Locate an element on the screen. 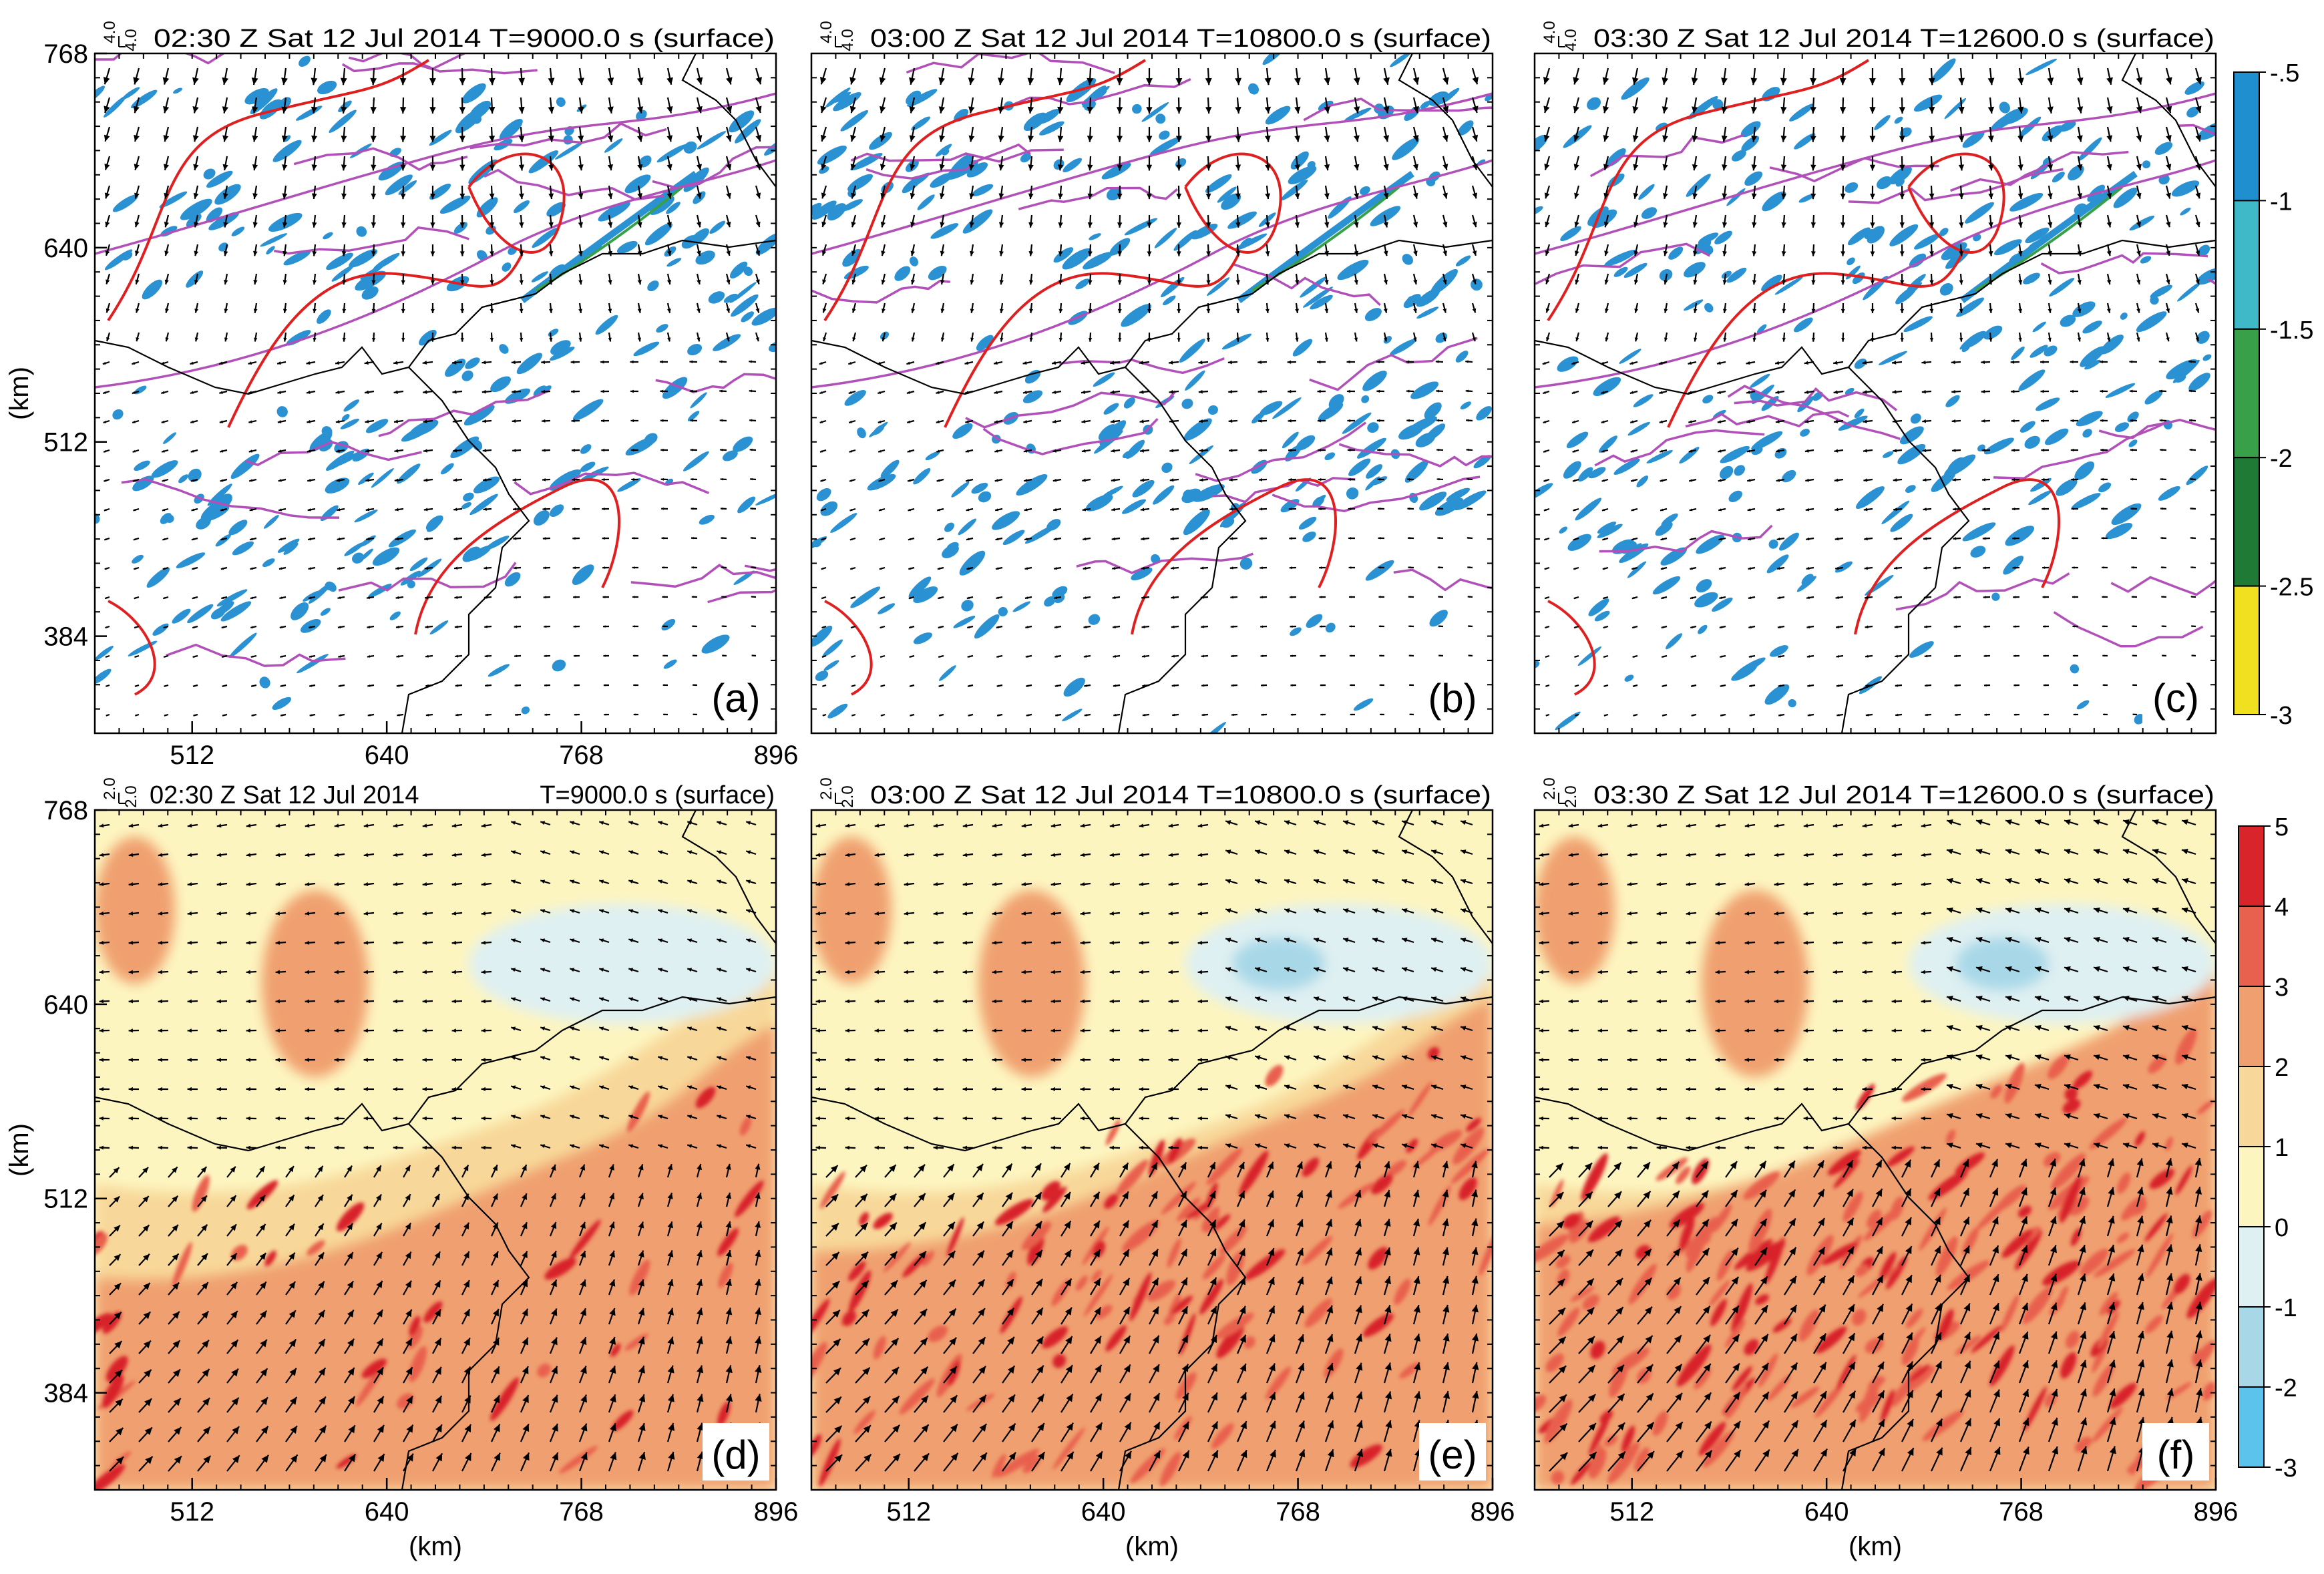  colorbar-bottom-label: 0 is located at coordinates (2282, 1228).